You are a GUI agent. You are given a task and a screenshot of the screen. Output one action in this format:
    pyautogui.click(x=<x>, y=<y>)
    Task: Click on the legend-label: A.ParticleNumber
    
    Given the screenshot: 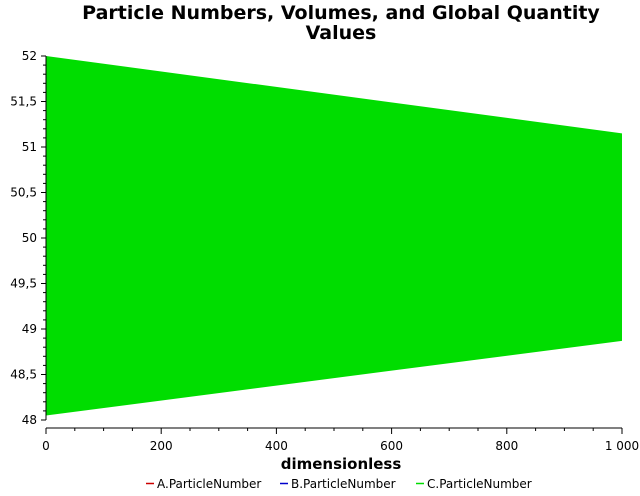 What is the action you would take?
    pyautogui.click(x=209, y=484)
    